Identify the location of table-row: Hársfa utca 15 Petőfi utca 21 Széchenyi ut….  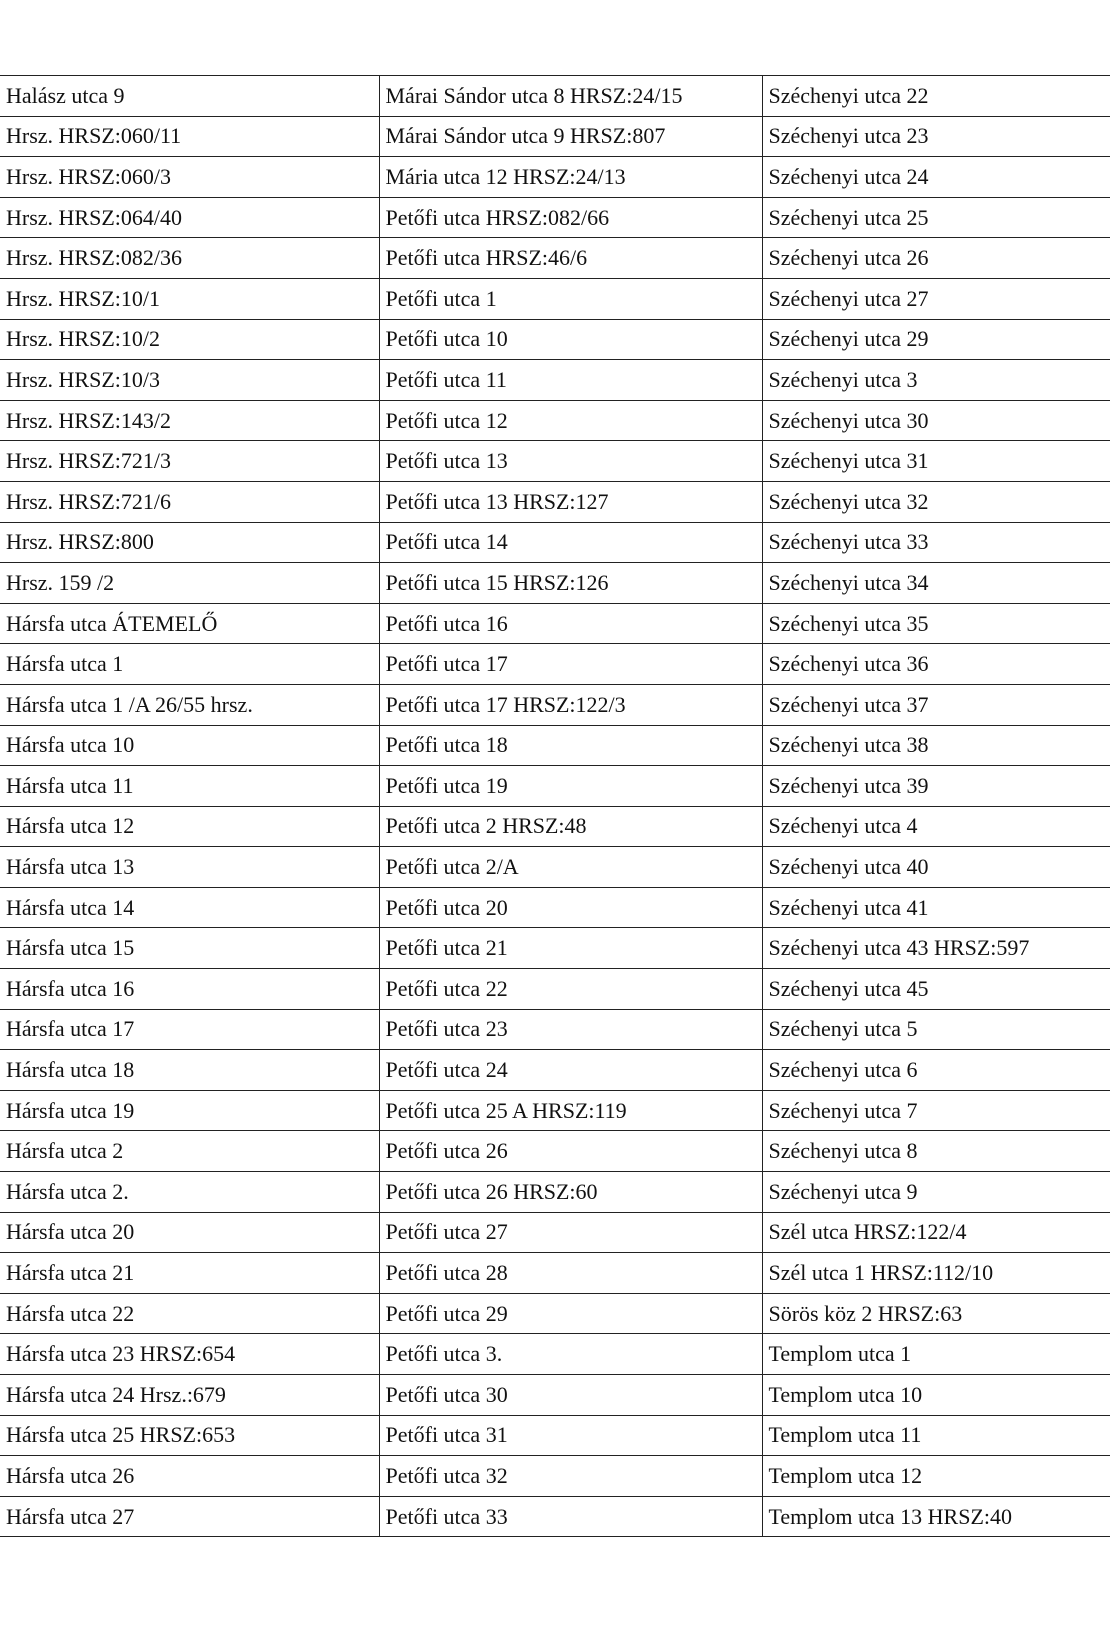
(555, 948).